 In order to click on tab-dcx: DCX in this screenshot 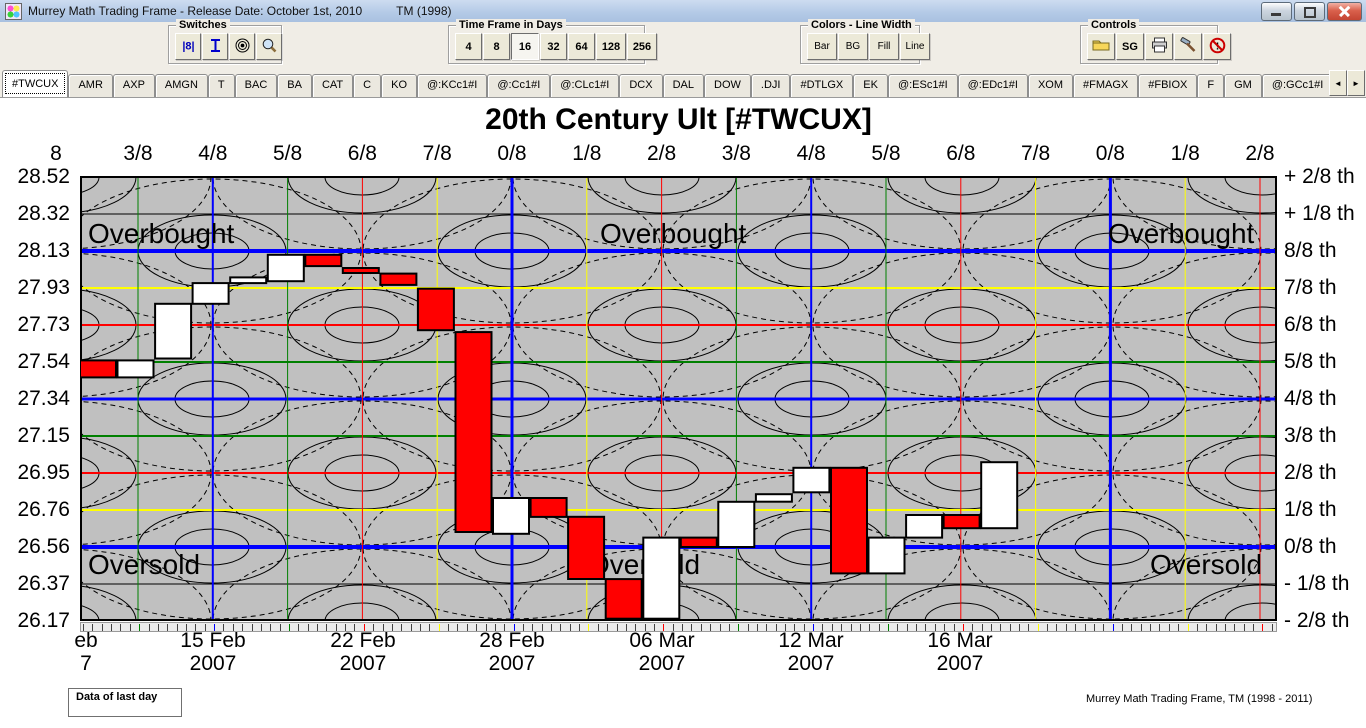, I will do `click(641, 85)`.